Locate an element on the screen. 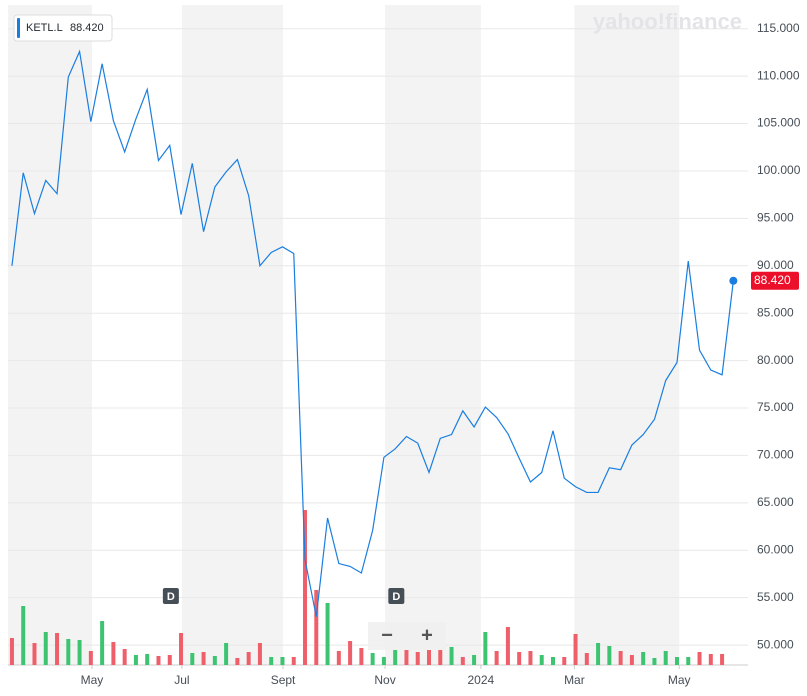  x-tick-label: Jul is located at coordinates (181, 680).